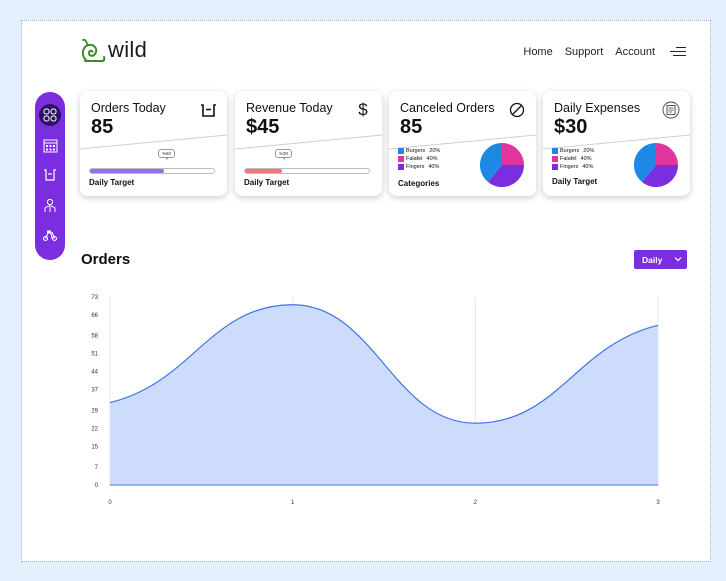 This screenshot has height=581, width=726. I want to click on chevron-down-icon, so click(678, 259).